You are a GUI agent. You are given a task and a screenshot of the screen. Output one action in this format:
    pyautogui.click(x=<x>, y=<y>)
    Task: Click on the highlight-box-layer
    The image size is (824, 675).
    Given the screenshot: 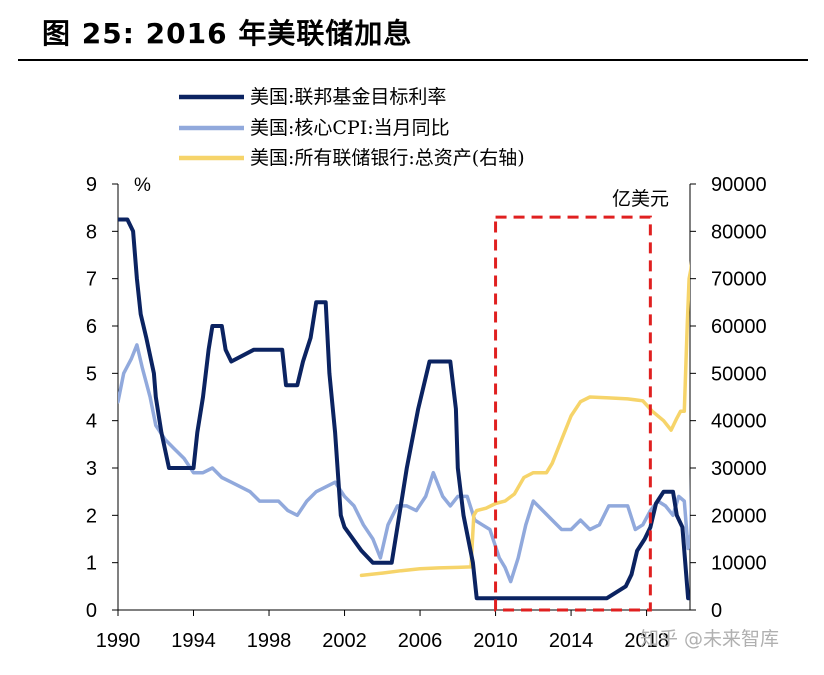 What is the action you would take?
    pyautogui.click(x=573, y=413)
    